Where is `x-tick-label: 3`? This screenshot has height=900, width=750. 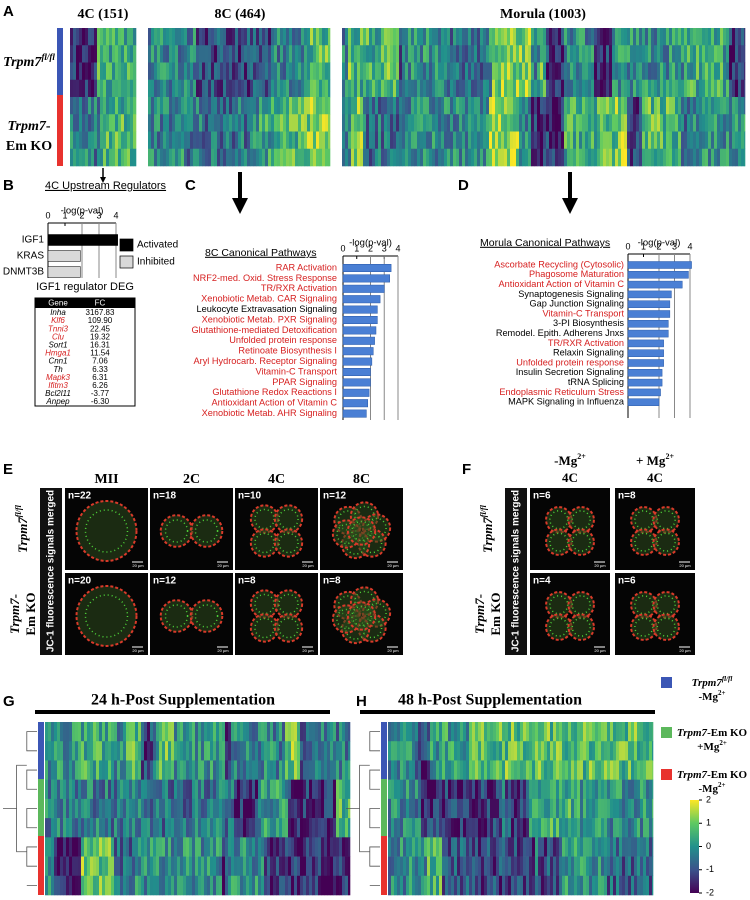 x-tick-label: 3 is located at coordinates (674, 246).